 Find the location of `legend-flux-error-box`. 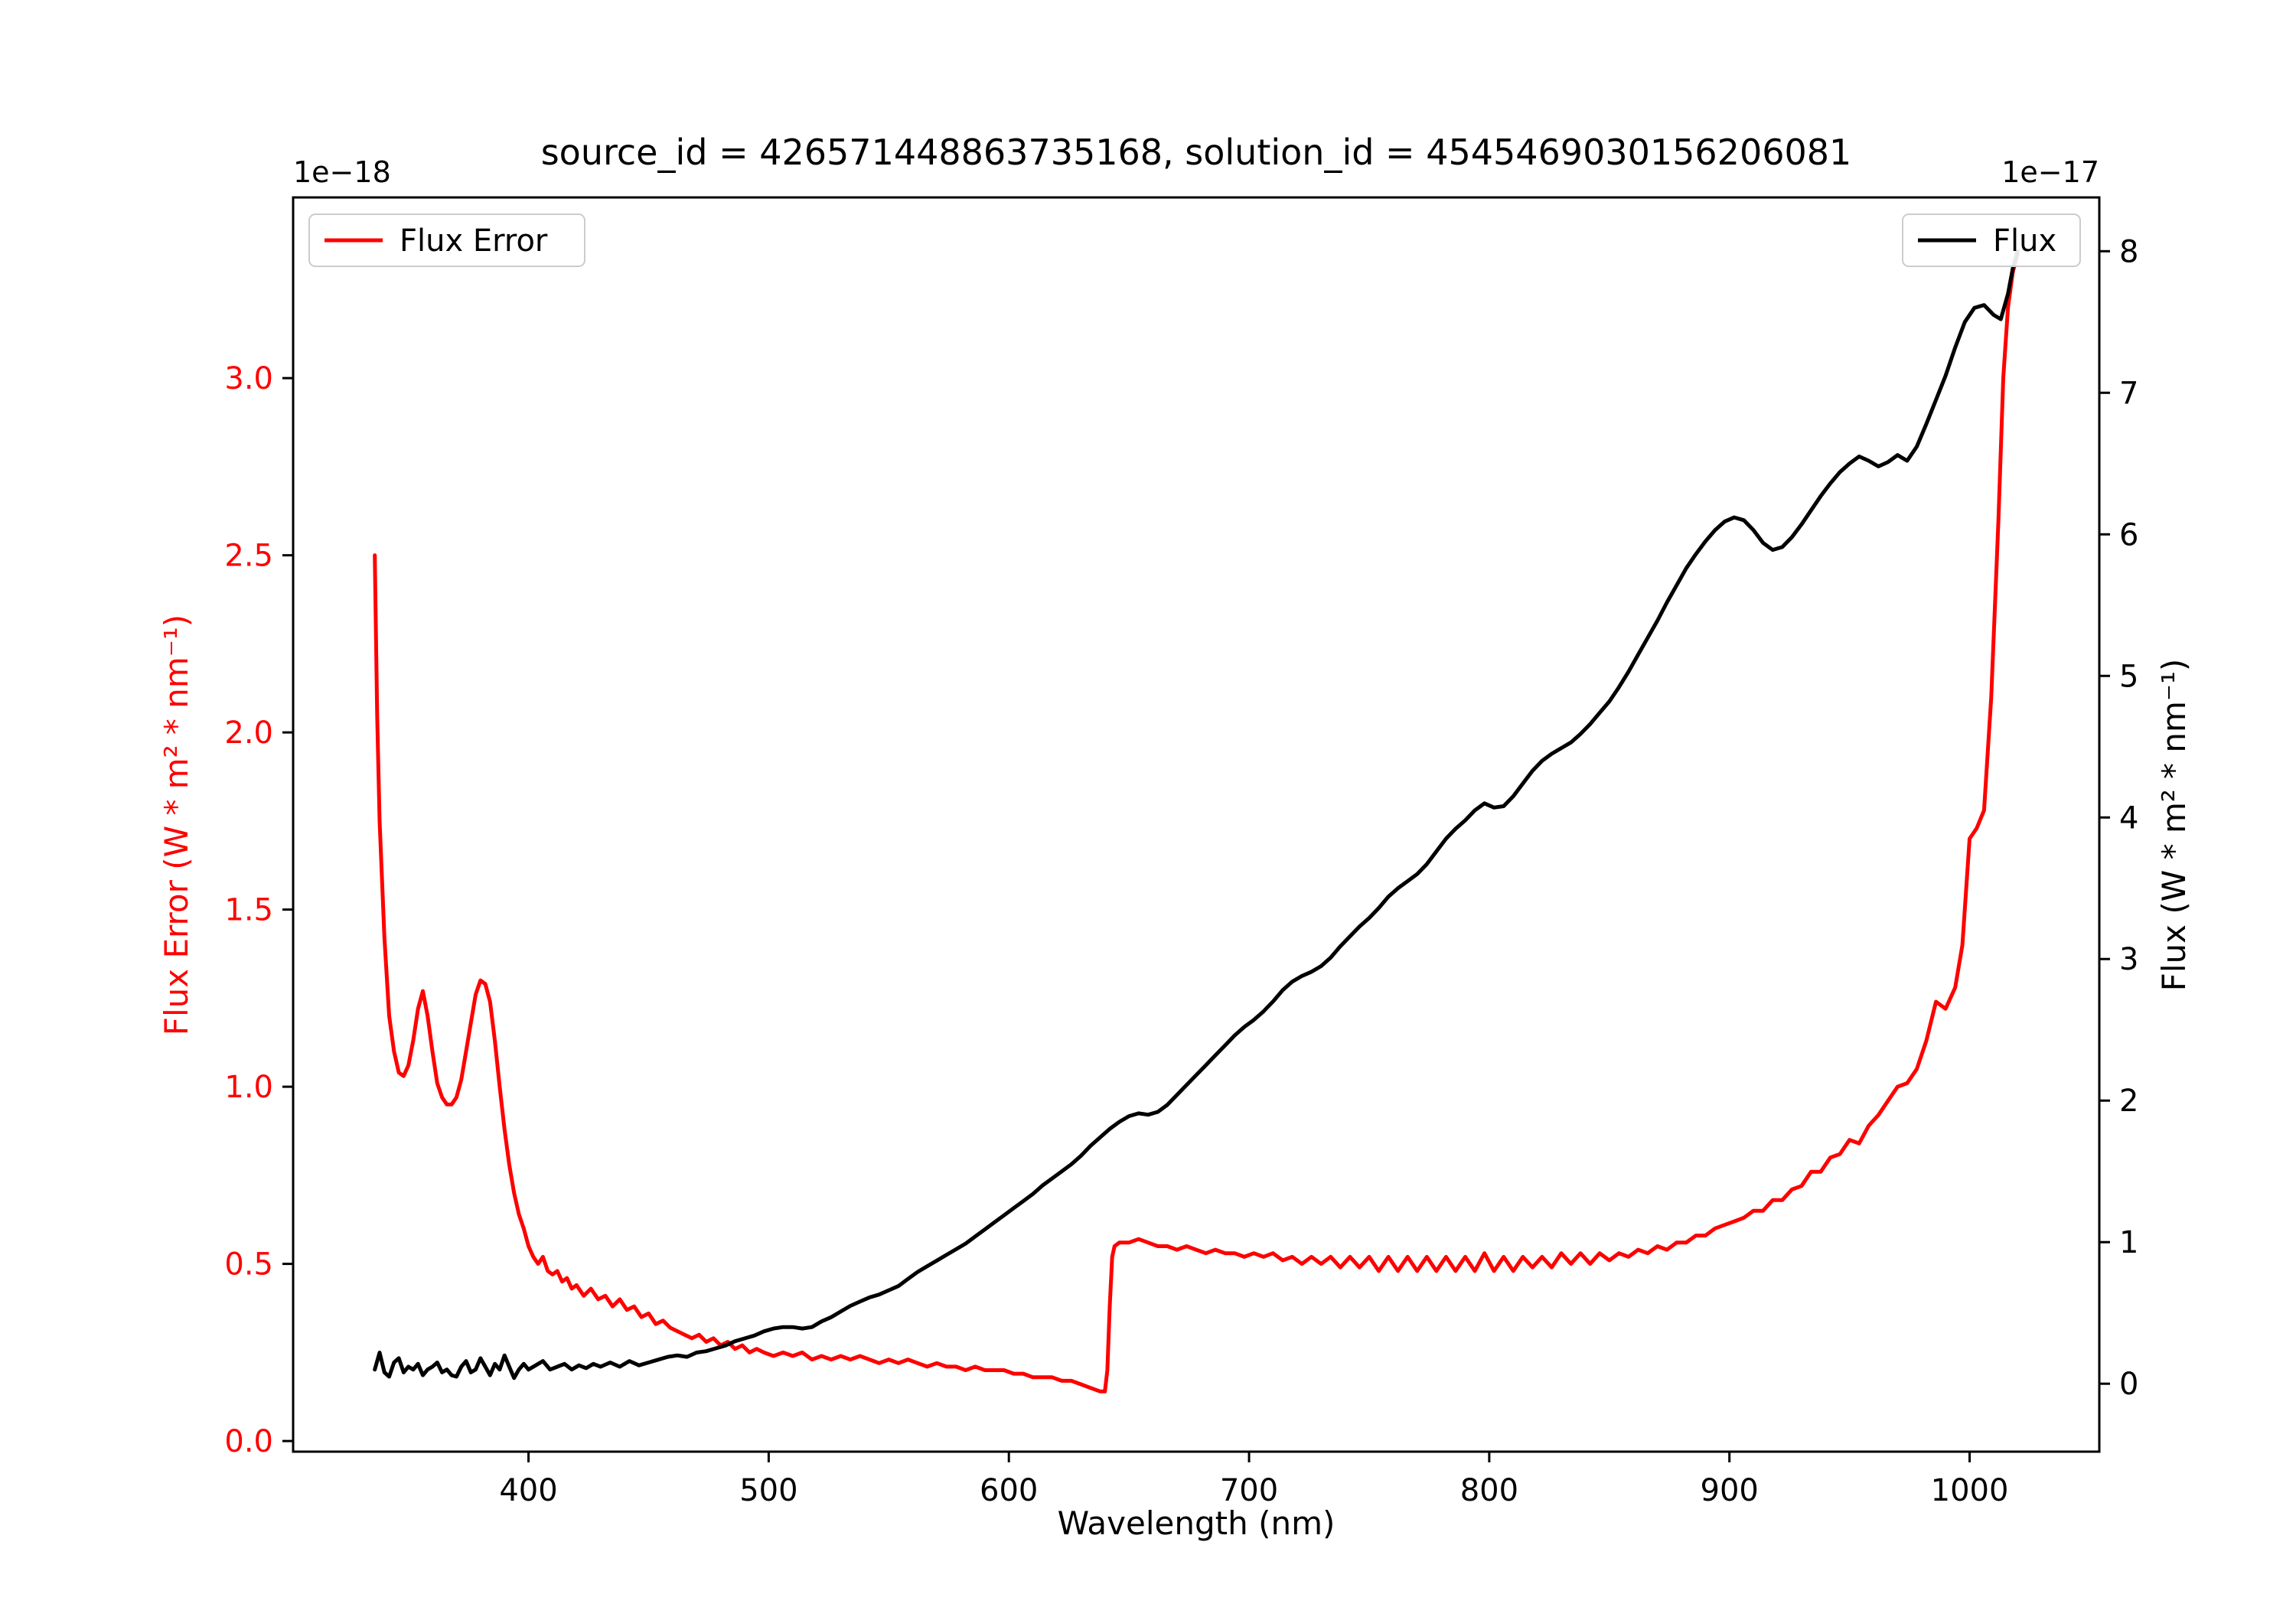

legend-flux-error-box is located at coordinates (446, 240).